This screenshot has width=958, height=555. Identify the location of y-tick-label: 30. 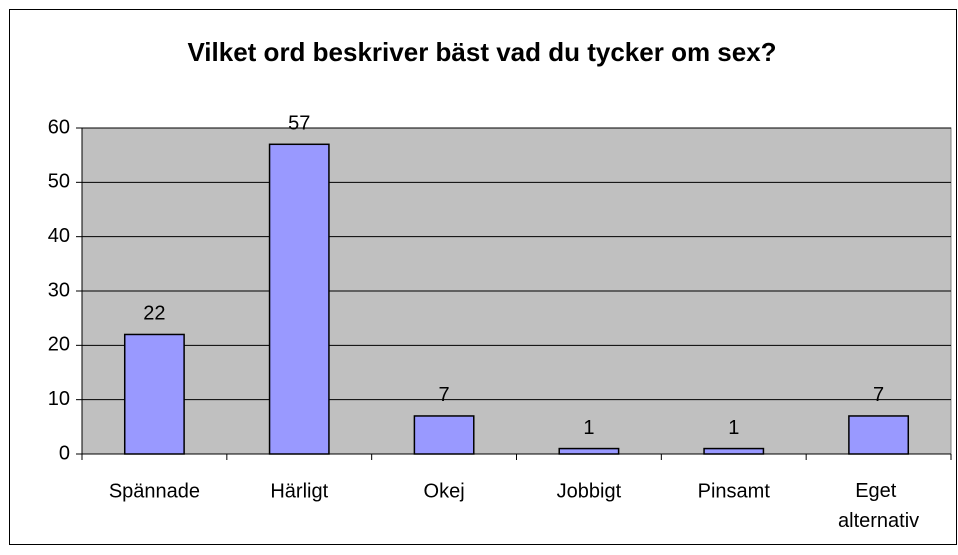
(59, 290).